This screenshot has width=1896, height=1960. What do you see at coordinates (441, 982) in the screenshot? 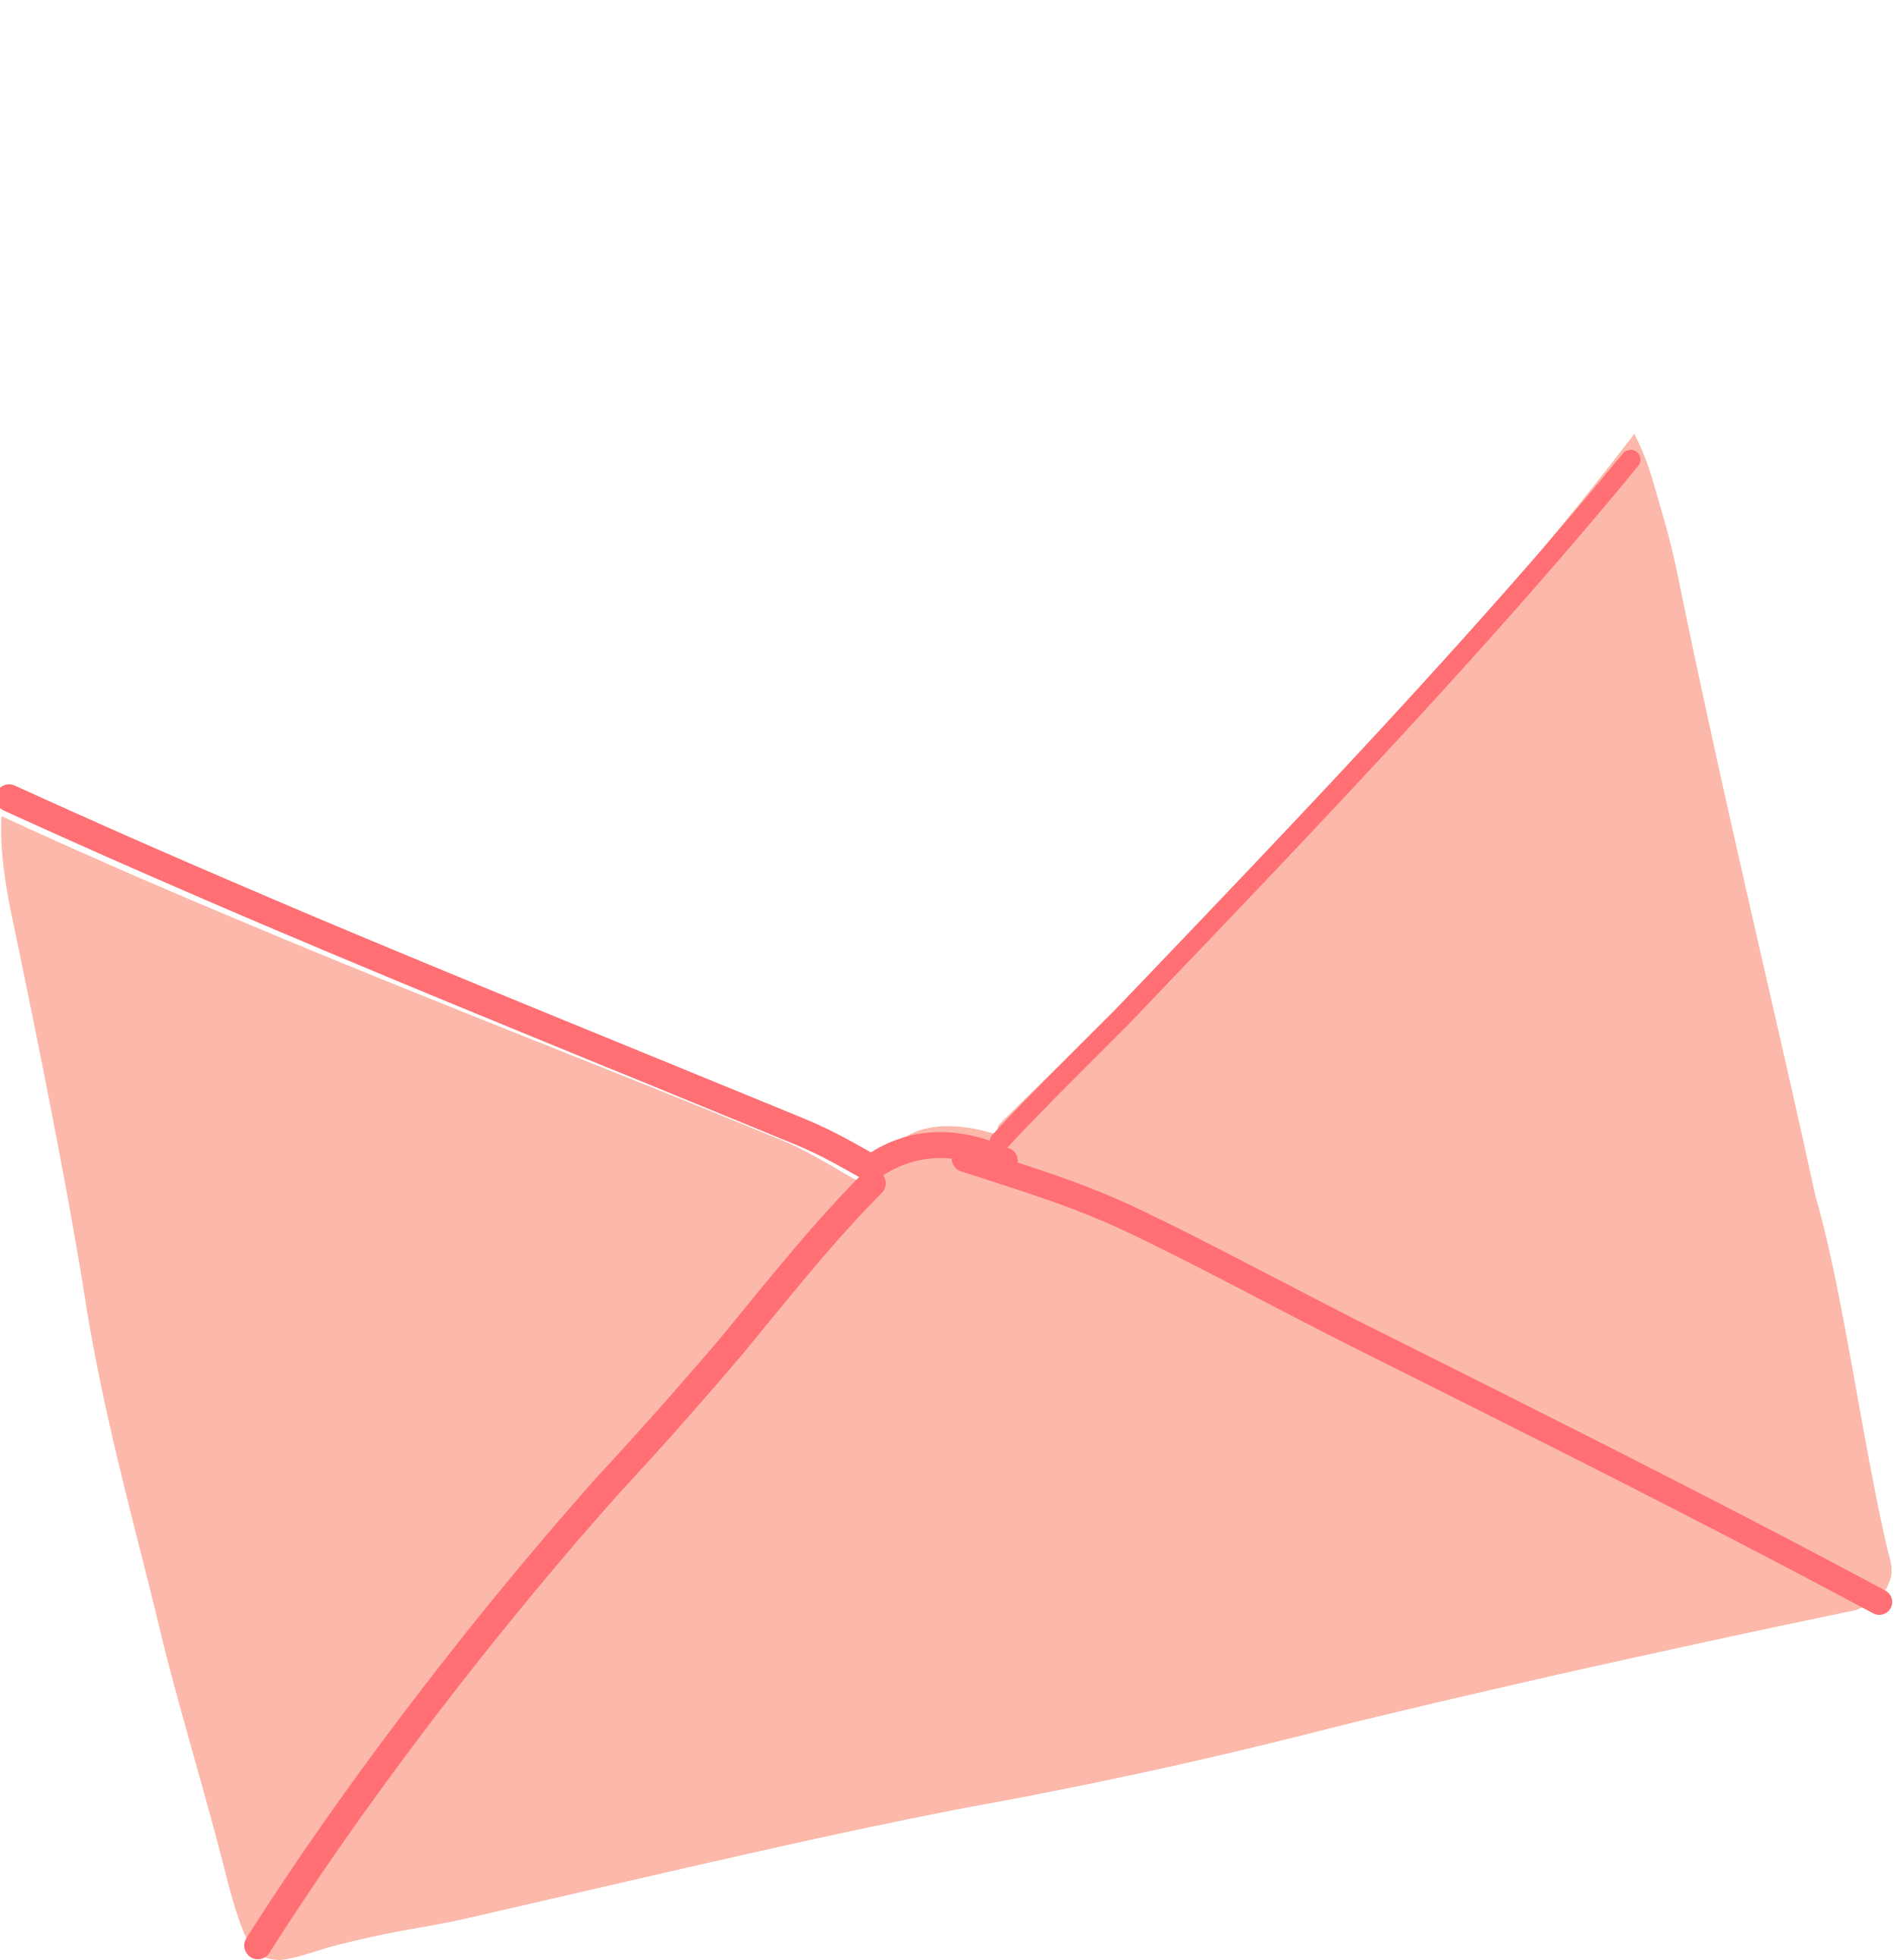
I see `envelope-left-edge-stroke` at bounding box center [441, 982].